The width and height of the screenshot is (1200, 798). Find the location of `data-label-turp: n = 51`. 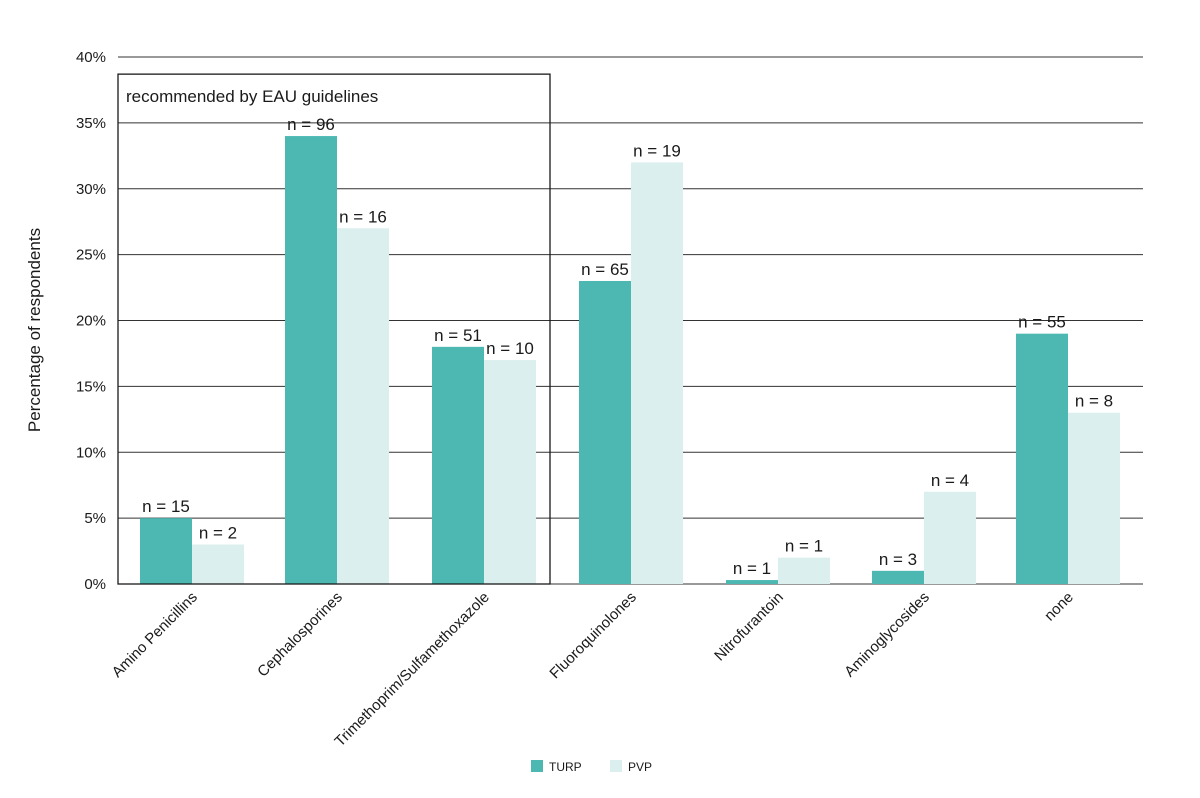

data-label-turp: n = 51 is located at coordinates (458, 335).